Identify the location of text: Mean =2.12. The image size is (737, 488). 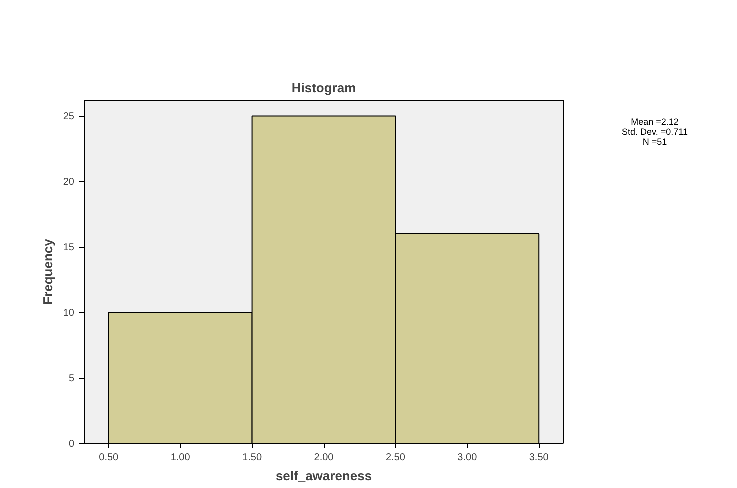
(655, 122).